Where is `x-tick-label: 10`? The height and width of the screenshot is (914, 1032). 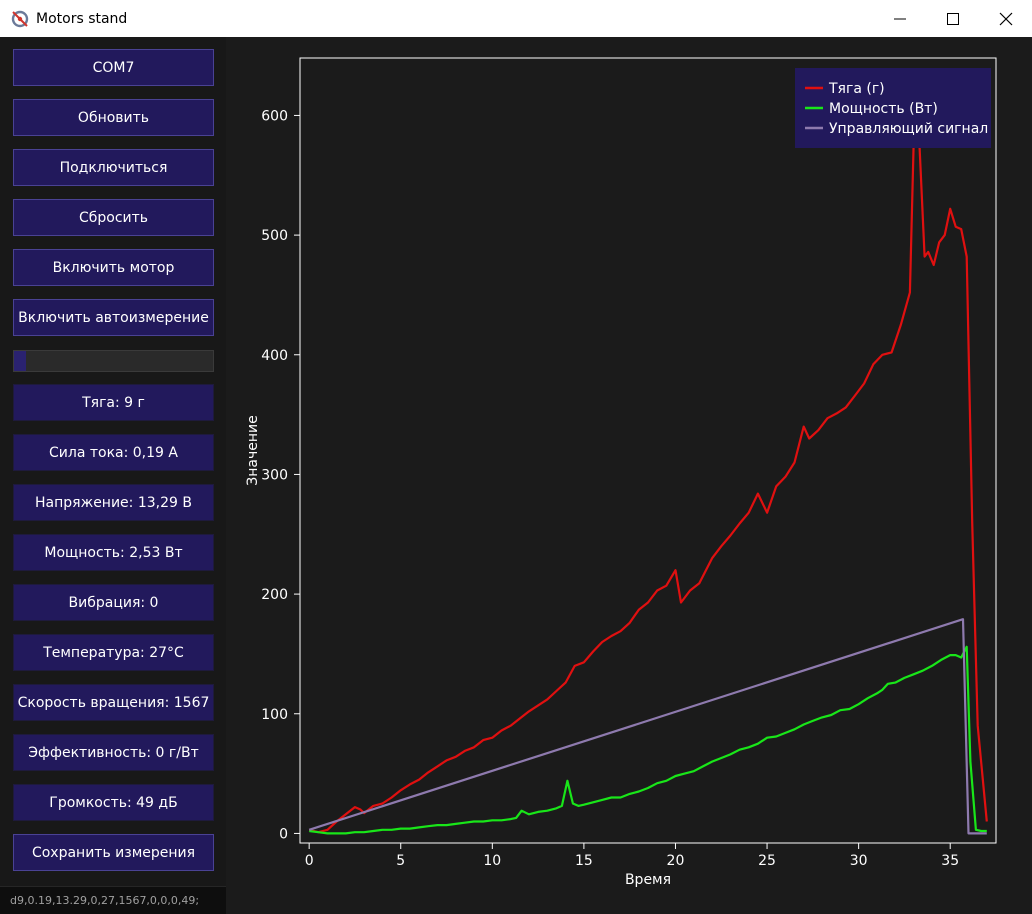
x-tick-label: 10 is located at coordinates (492, 861).